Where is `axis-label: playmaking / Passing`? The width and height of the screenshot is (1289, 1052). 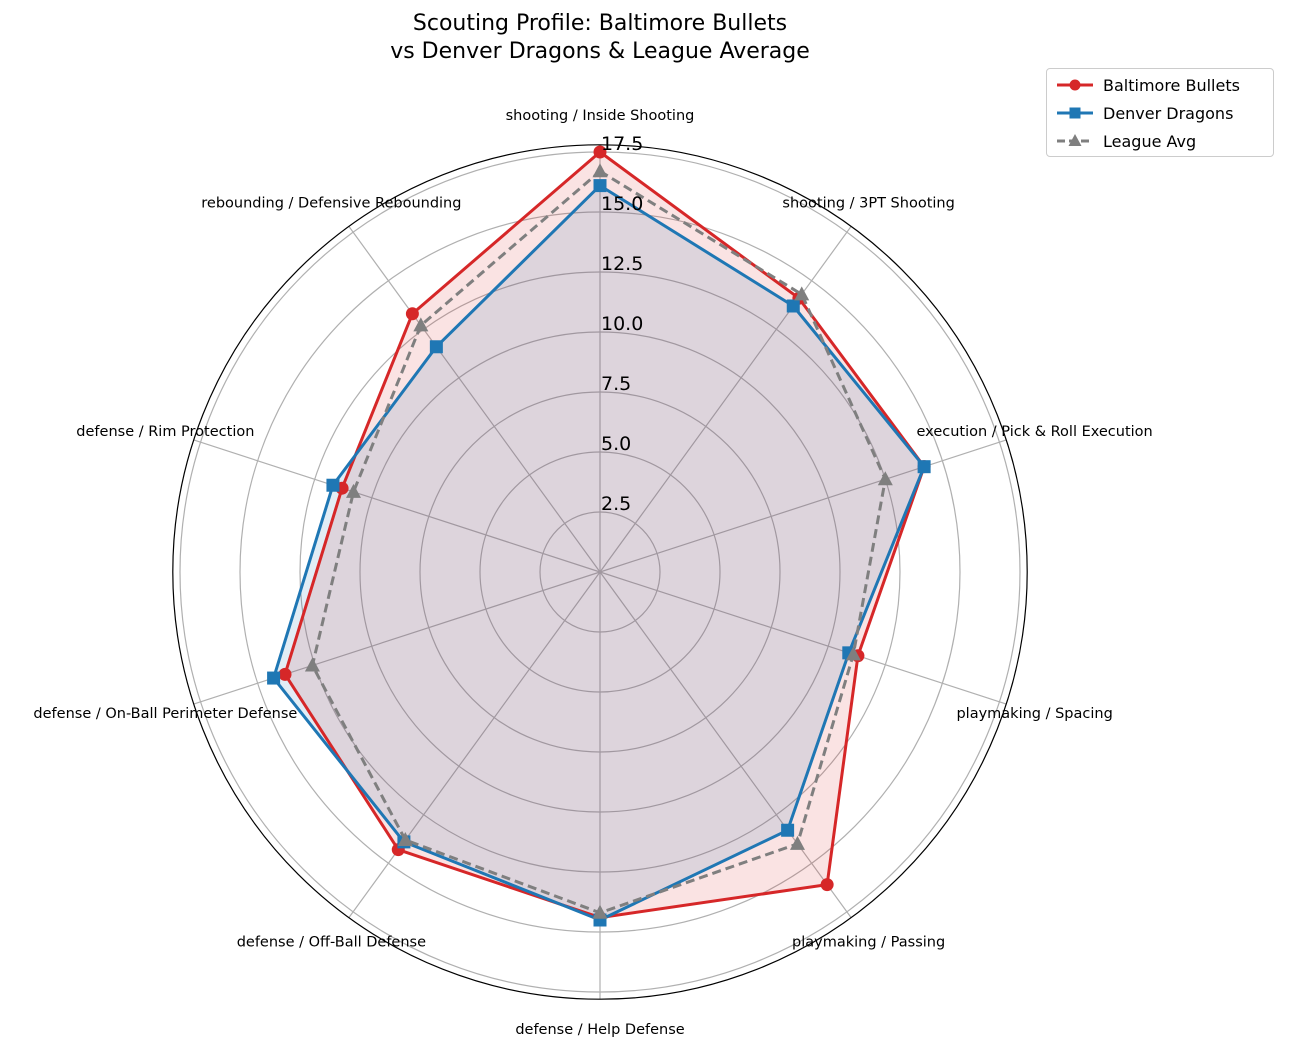
axis-label: playmaking / Passing is located at coordinates (868, 943).